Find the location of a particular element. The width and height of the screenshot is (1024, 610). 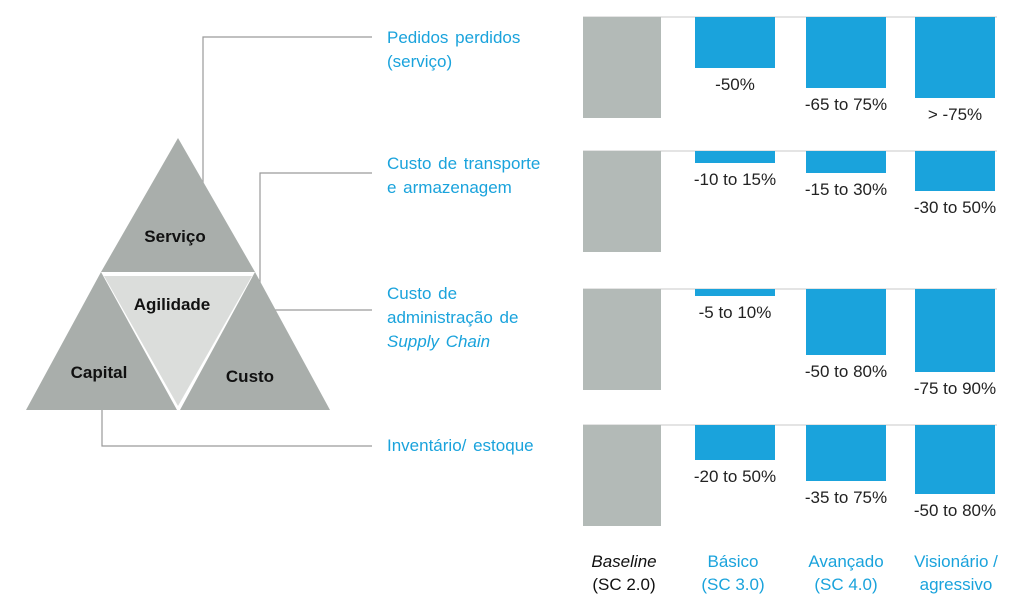

bar-value-label: -50% is located at coordinates (735, 84).